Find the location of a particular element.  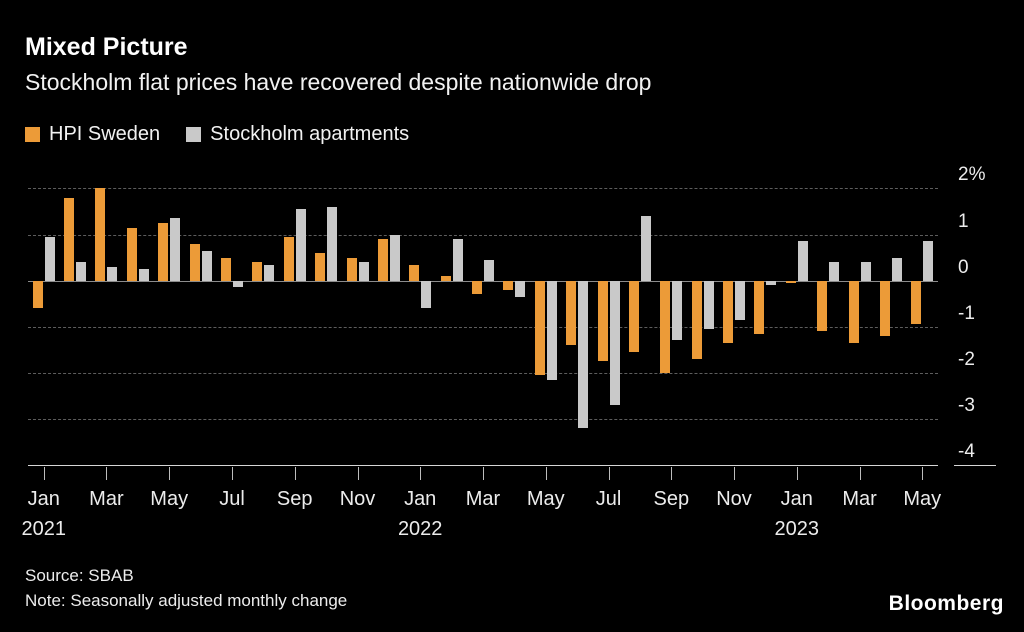

chart-legend: HPI Sweden Stockholm apartments is located at coordinates (217, 134).